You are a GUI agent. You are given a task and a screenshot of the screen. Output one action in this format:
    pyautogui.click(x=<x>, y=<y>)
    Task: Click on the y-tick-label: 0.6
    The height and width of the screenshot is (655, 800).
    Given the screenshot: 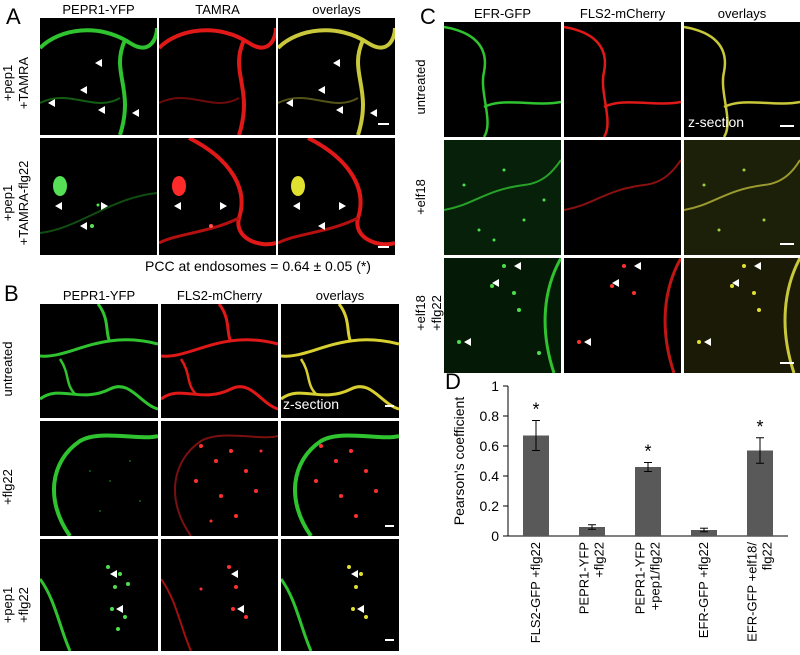 What is the action you would take?
    pyautogui.click(x=490, y=446)
    